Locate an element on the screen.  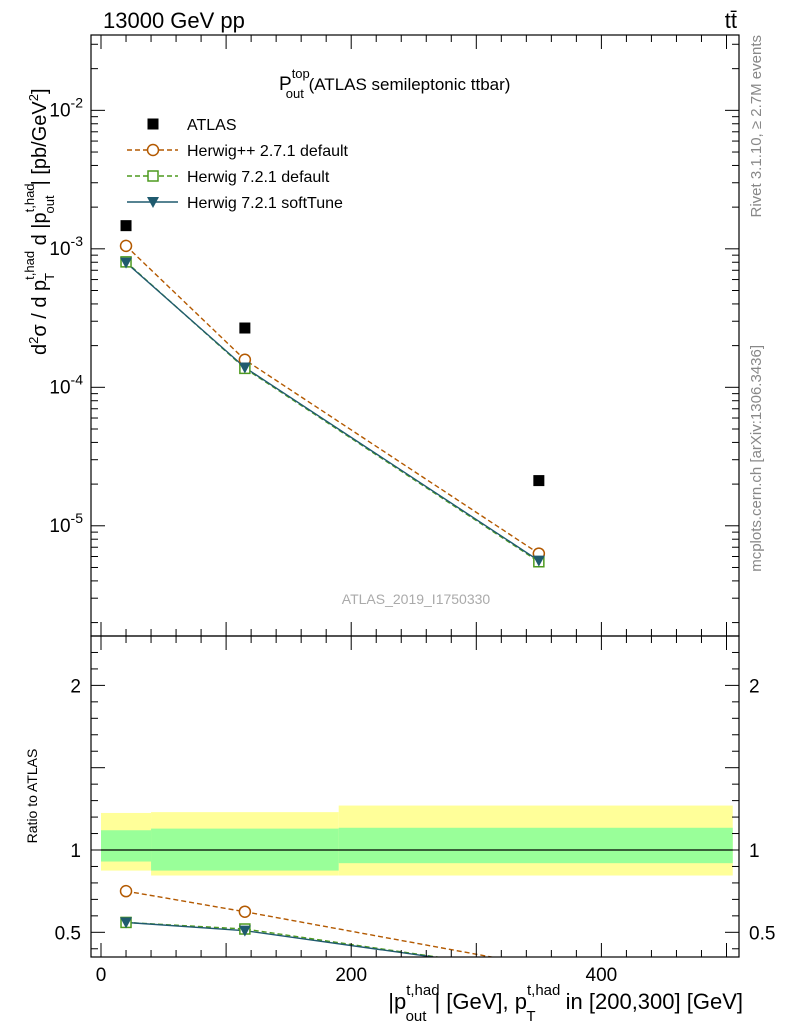
plot-title: Ptop out (ATLAS semileptonic ttbar) is located at coordinates (394, 83).